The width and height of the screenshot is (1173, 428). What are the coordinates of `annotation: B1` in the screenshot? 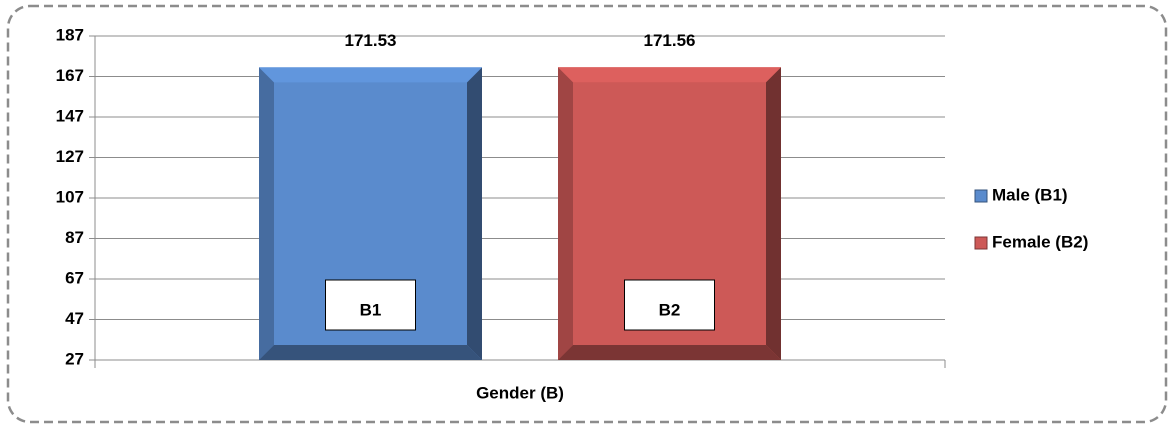 It's located at (371, 309).